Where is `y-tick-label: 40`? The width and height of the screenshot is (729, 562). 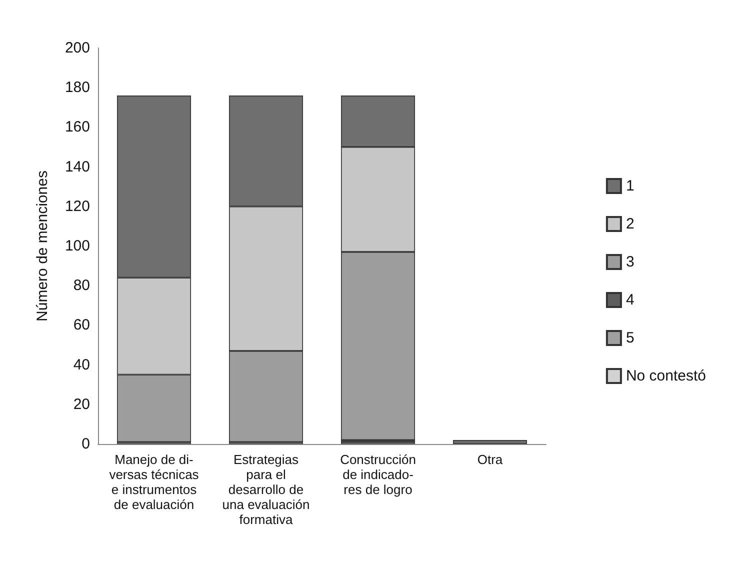 y-tick-label: 40 is located at coordinates (81, 365).